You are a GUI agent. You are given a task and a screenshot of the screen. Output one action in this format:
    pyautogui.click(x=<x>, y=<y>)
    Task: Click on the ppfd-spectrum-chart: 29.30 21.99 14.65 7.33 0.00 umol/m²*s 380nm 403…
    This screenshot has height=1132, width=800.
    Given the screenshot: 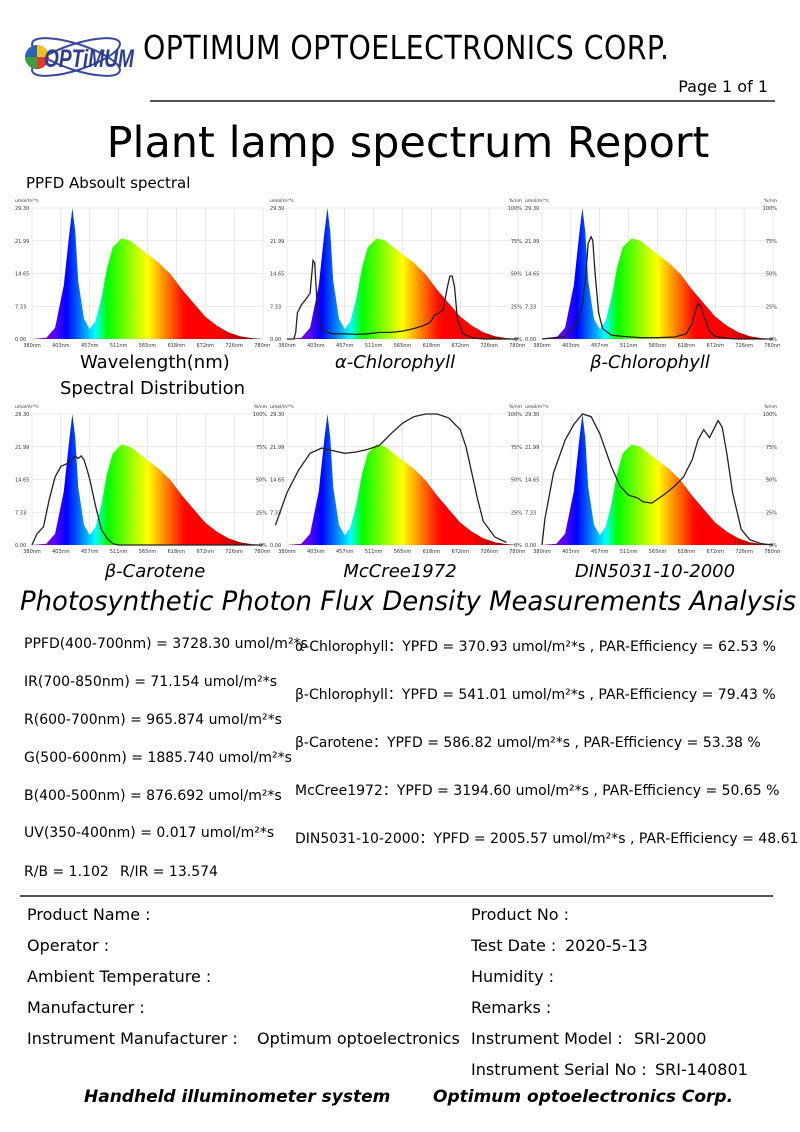 What is the action you would take?
    pyautogui.click(x=142, y=273)
    